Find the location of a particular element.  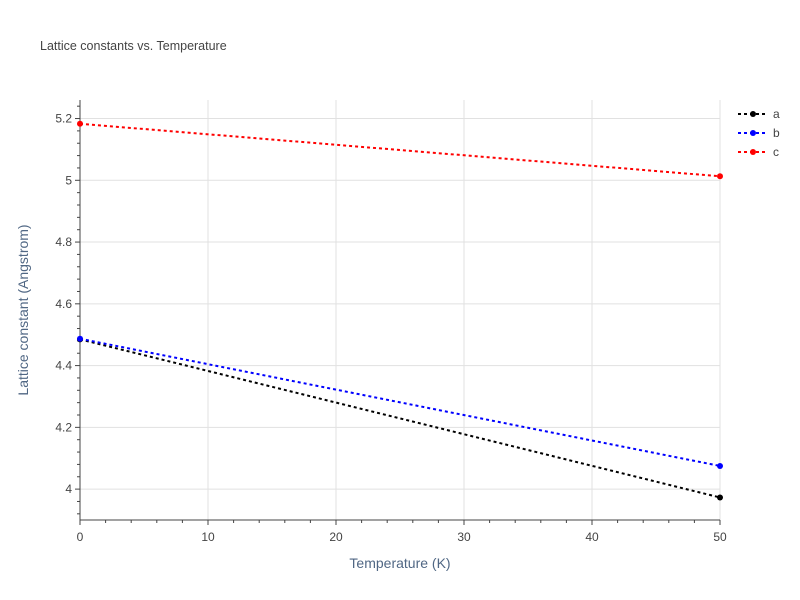

legend-item-a: a is located at coordinates (759, 114).